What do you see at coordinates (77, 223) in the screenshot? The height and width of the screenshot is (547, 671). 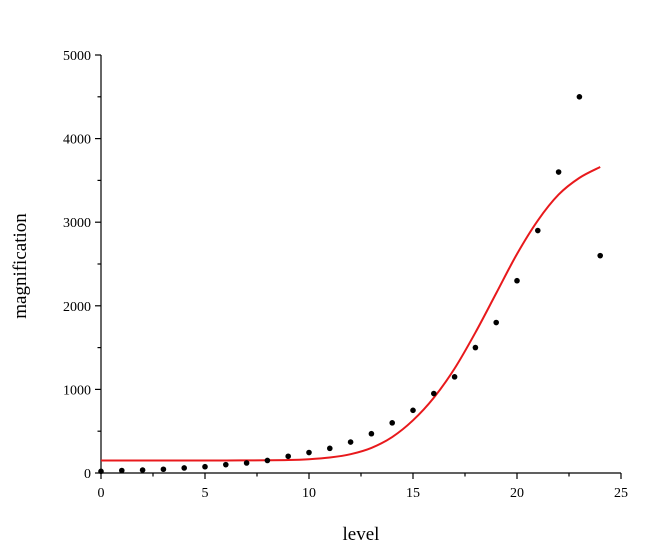 I see `y-tick-label: 3000` at bounding box center [77, 223].